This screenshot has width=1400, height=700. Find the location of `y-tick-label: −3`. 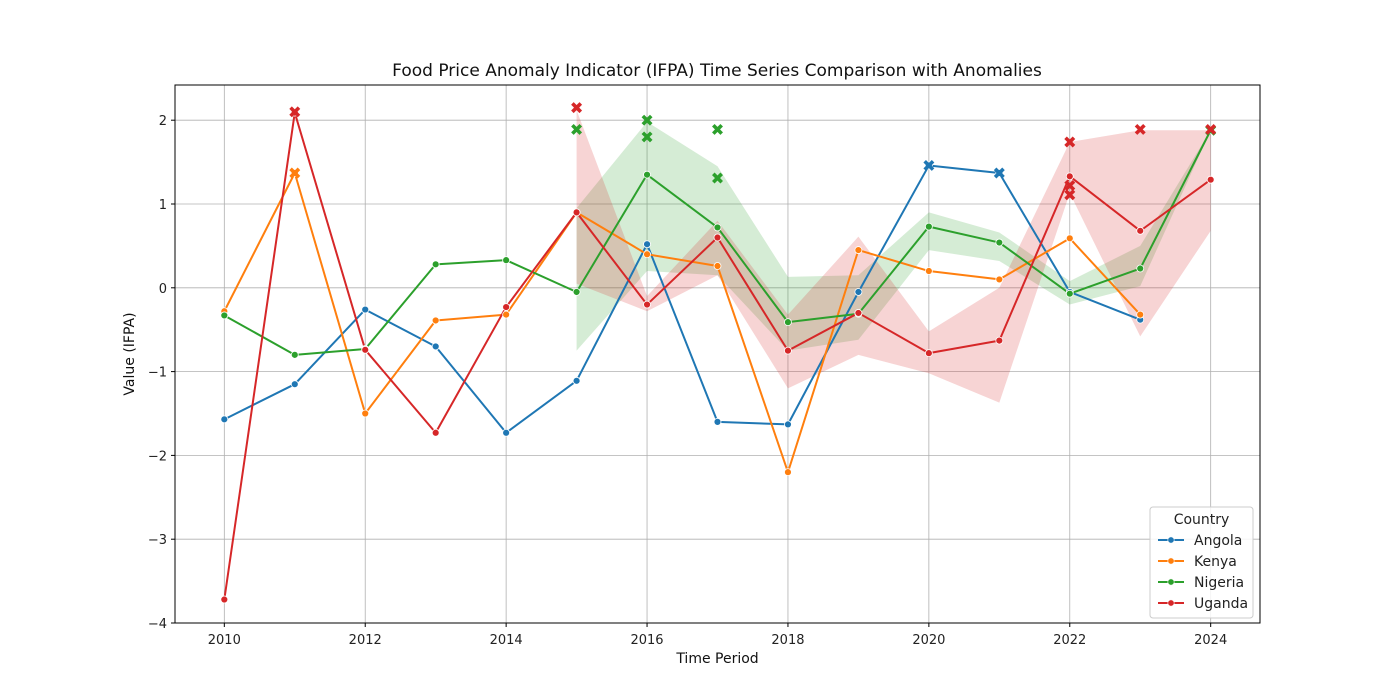

y-tick-label: −3 is located at coordinates (157, 540).